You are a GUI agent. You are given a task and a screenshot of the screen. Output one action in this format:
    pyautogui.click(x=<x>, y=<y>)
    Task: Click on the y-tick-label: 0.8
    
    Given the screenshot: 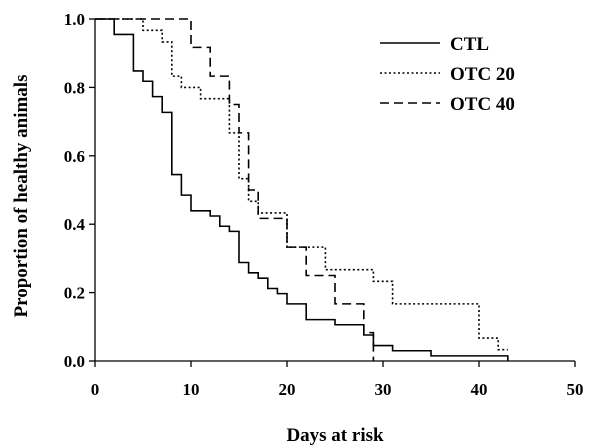 What is the action you would take?
    pyautogui.click(x=74, y=87)
    